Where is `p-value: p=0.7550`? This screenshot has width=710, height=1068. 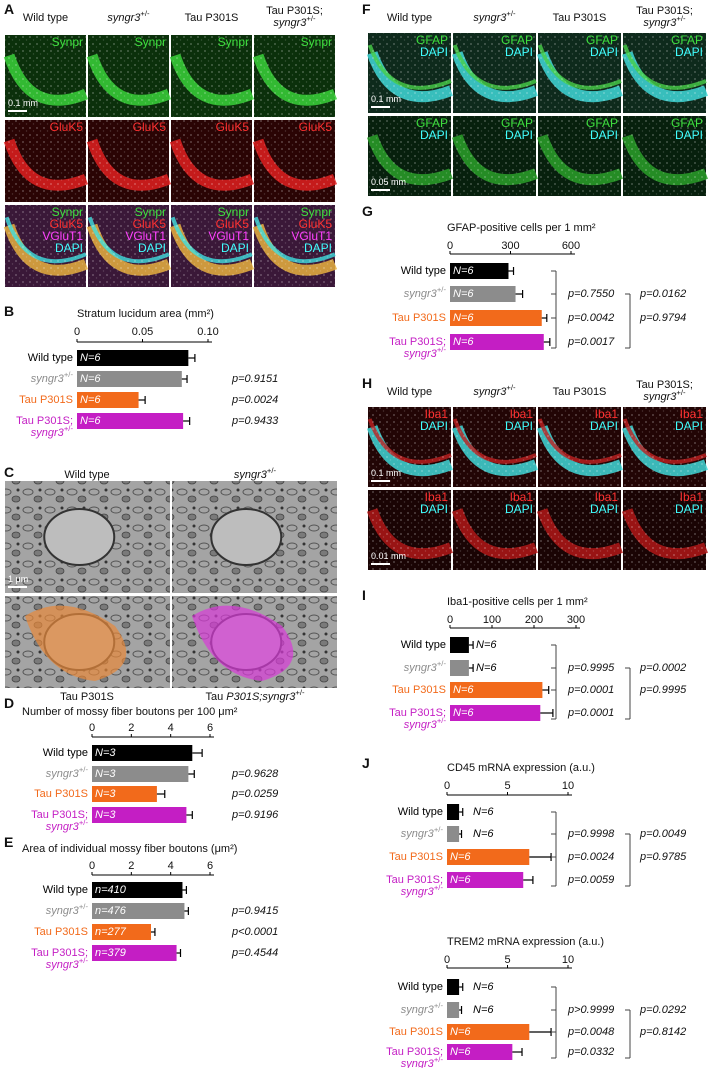
p-value: p=0.7550 is located at coordinates (591, 294).